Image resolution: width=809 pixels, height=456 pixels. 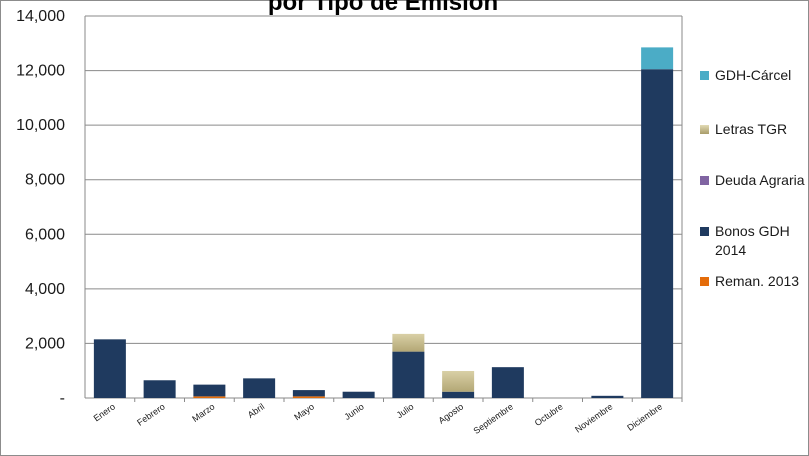 I want to click on legend-item-bonos-gdh-2014: Bonos GDH 2014, so click(x=754, y=241).